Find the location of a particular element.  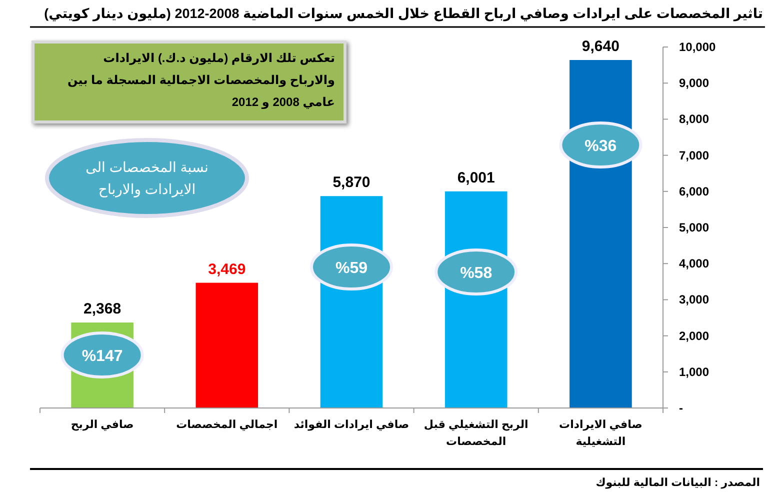

y-tick-label: 1,000 is located at coordinates (694, 371).